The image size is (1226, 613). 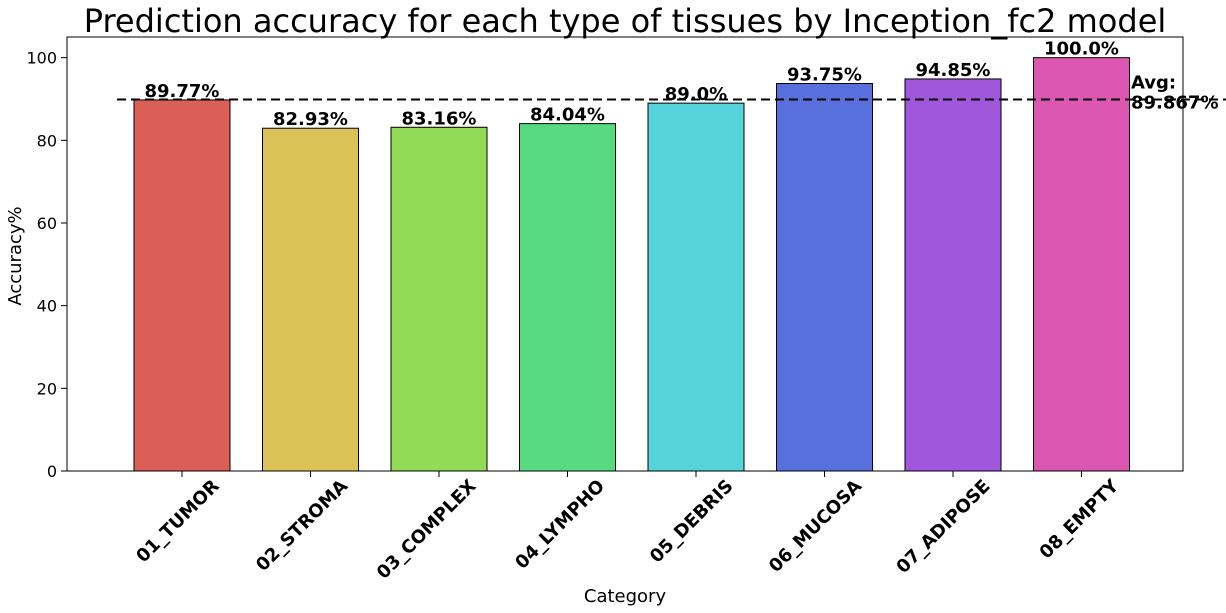 What do you see at coordinates (439, 118) in the screenshot?
I see `data-label: 83.16%` at bounding box center [439, 118].